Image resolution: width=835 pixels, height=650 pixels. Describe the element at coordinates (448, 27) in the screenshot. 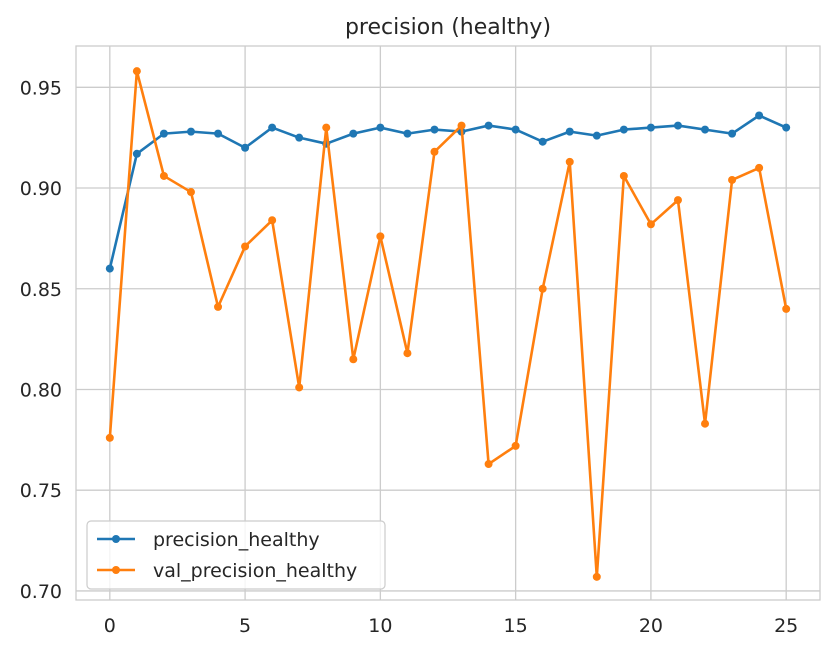

I see `chart-title: precision (healthy)` at that location.